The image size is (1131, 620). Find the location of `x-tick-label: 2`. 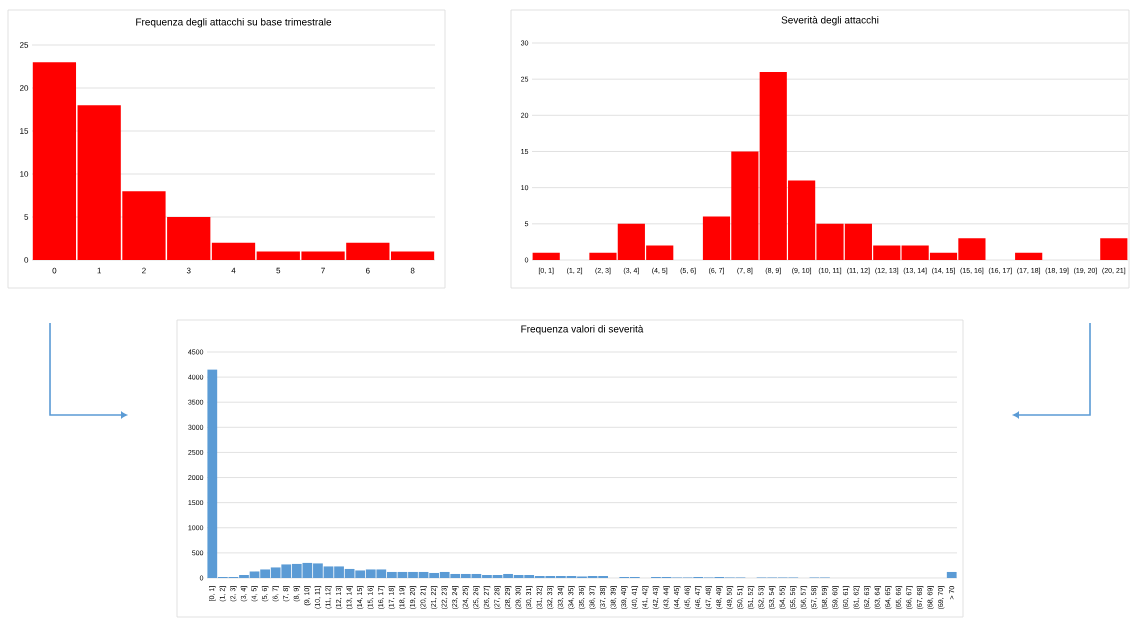

x-tick-label: 2 is located at coordinates (144, 270).